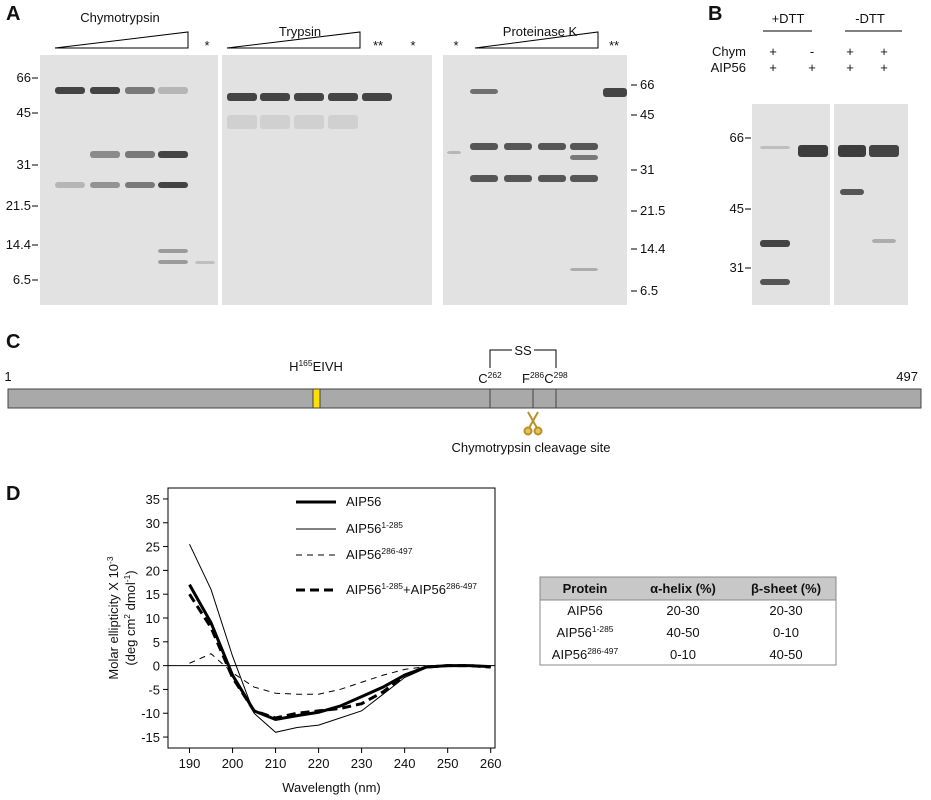  I want to click on y-tick-label: 25, so click(153, 547).